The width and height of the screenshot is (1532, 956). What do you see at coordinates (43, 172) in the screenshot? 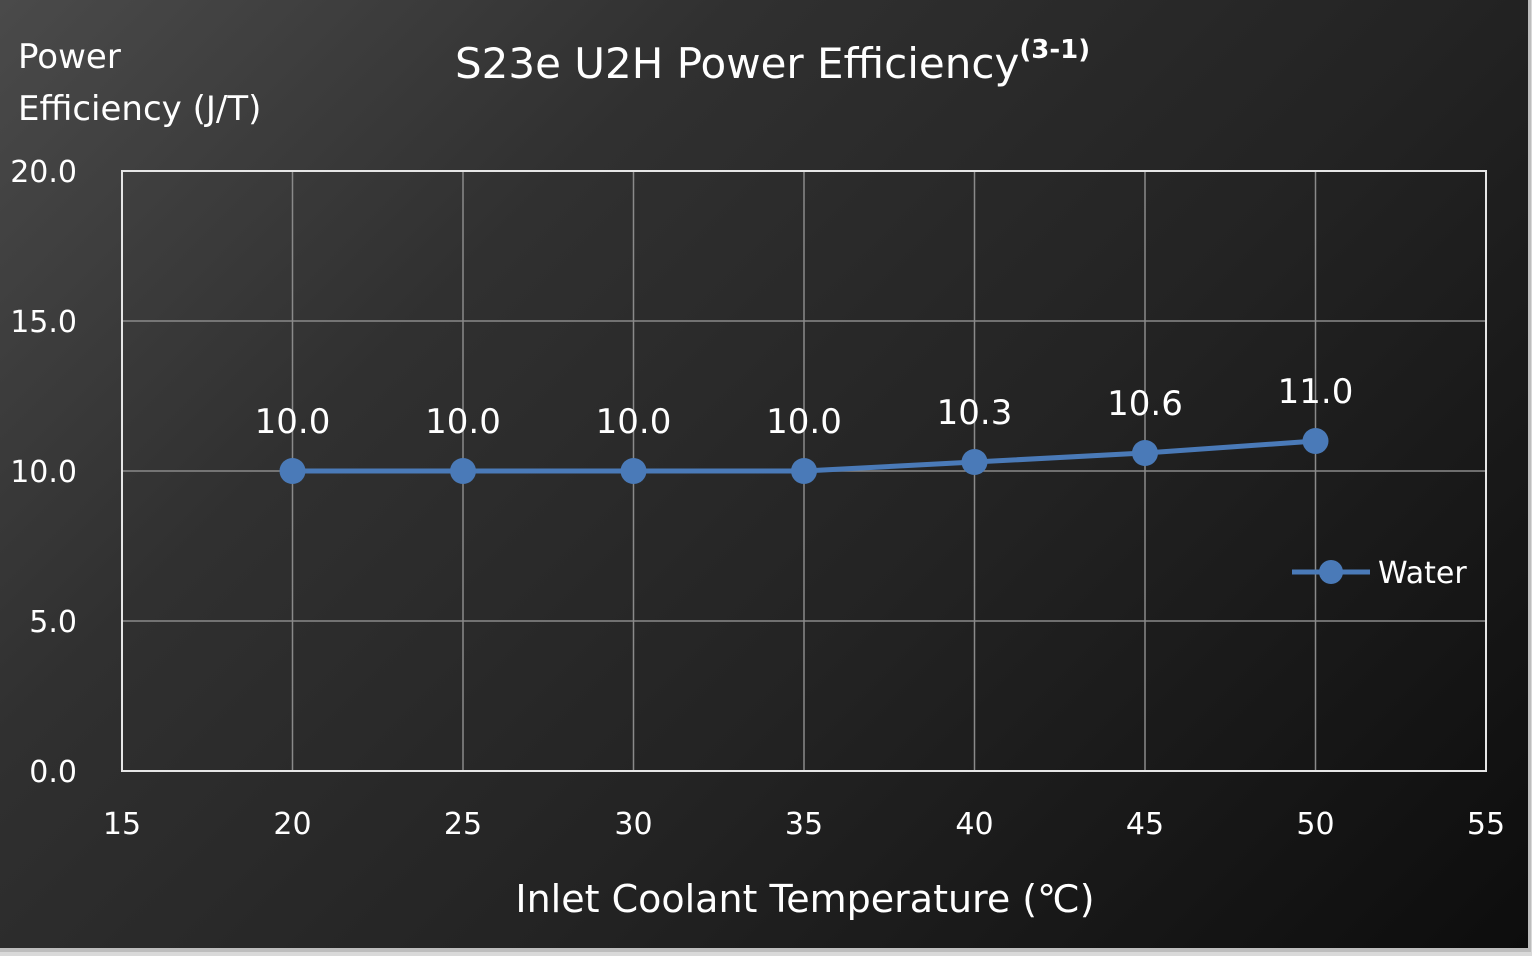
I see `y-tick-label: 20.0` at bounding box center [43, 172].